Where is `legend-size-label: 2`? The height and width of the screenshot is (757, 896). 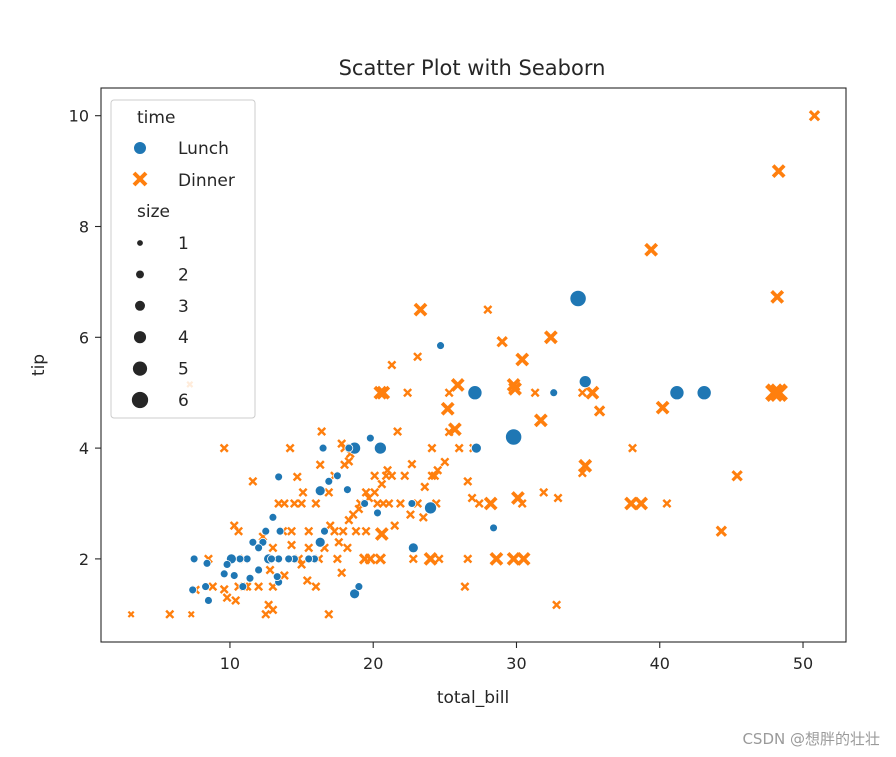
legend-size-label: 2 is located at coordinates (183, 275).